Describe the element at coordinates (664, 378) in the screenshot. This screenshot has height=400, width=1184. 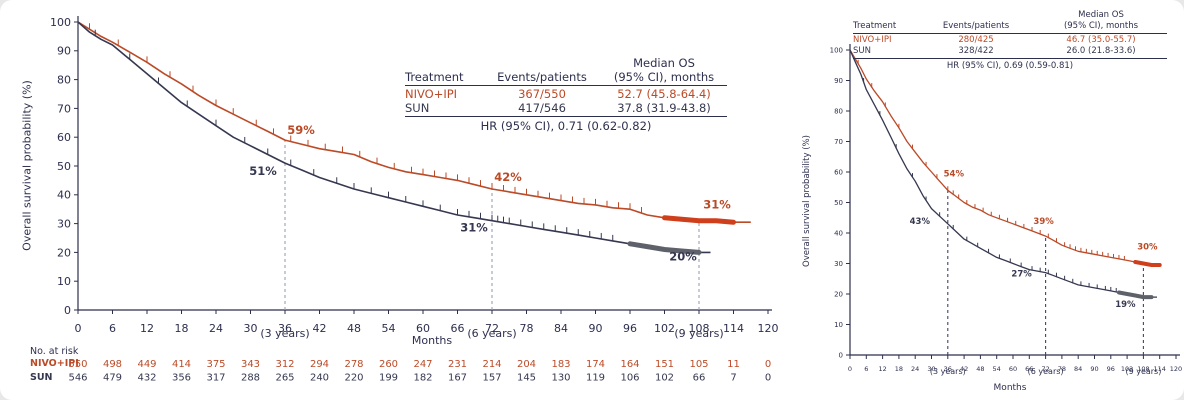
I see `risk-count: 102` at that location.